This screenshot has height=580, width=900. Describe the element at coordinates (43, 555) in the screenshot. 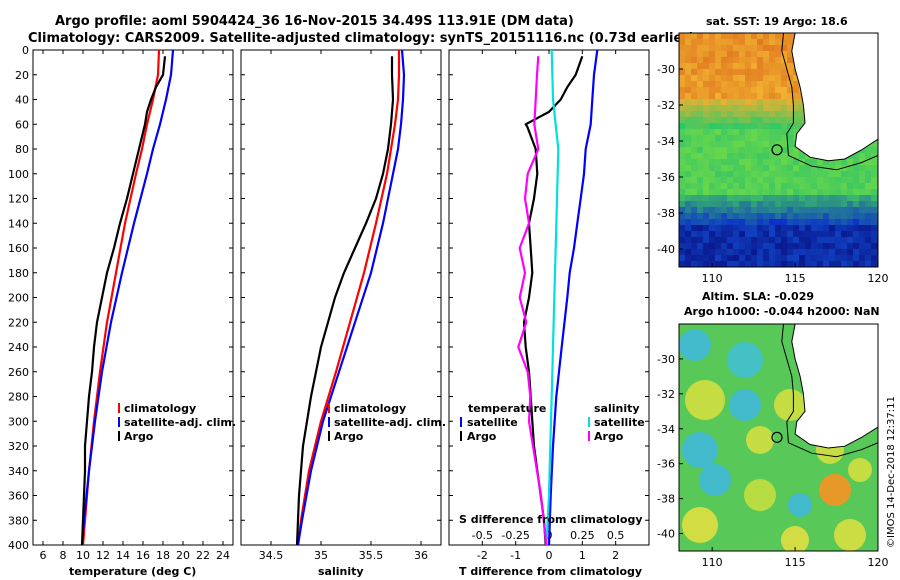

I see `temperature-tick-label: 6` at that location.